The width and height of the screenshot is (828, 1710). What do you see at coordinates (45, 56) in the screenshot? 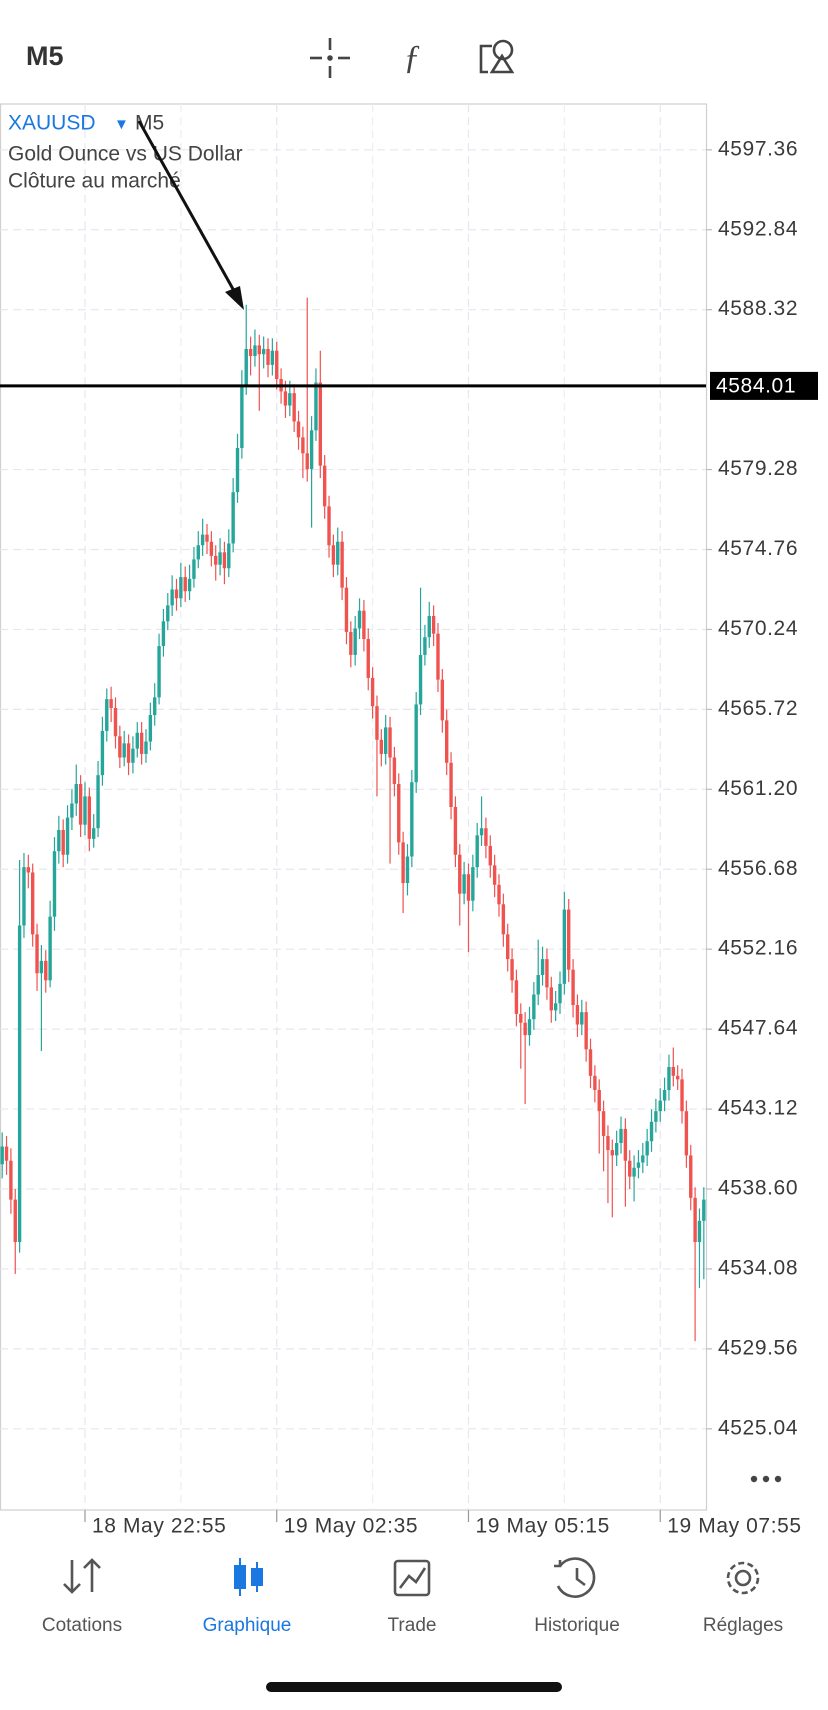
I see `timeframe-button: M5` at bounding box center [45, 56].